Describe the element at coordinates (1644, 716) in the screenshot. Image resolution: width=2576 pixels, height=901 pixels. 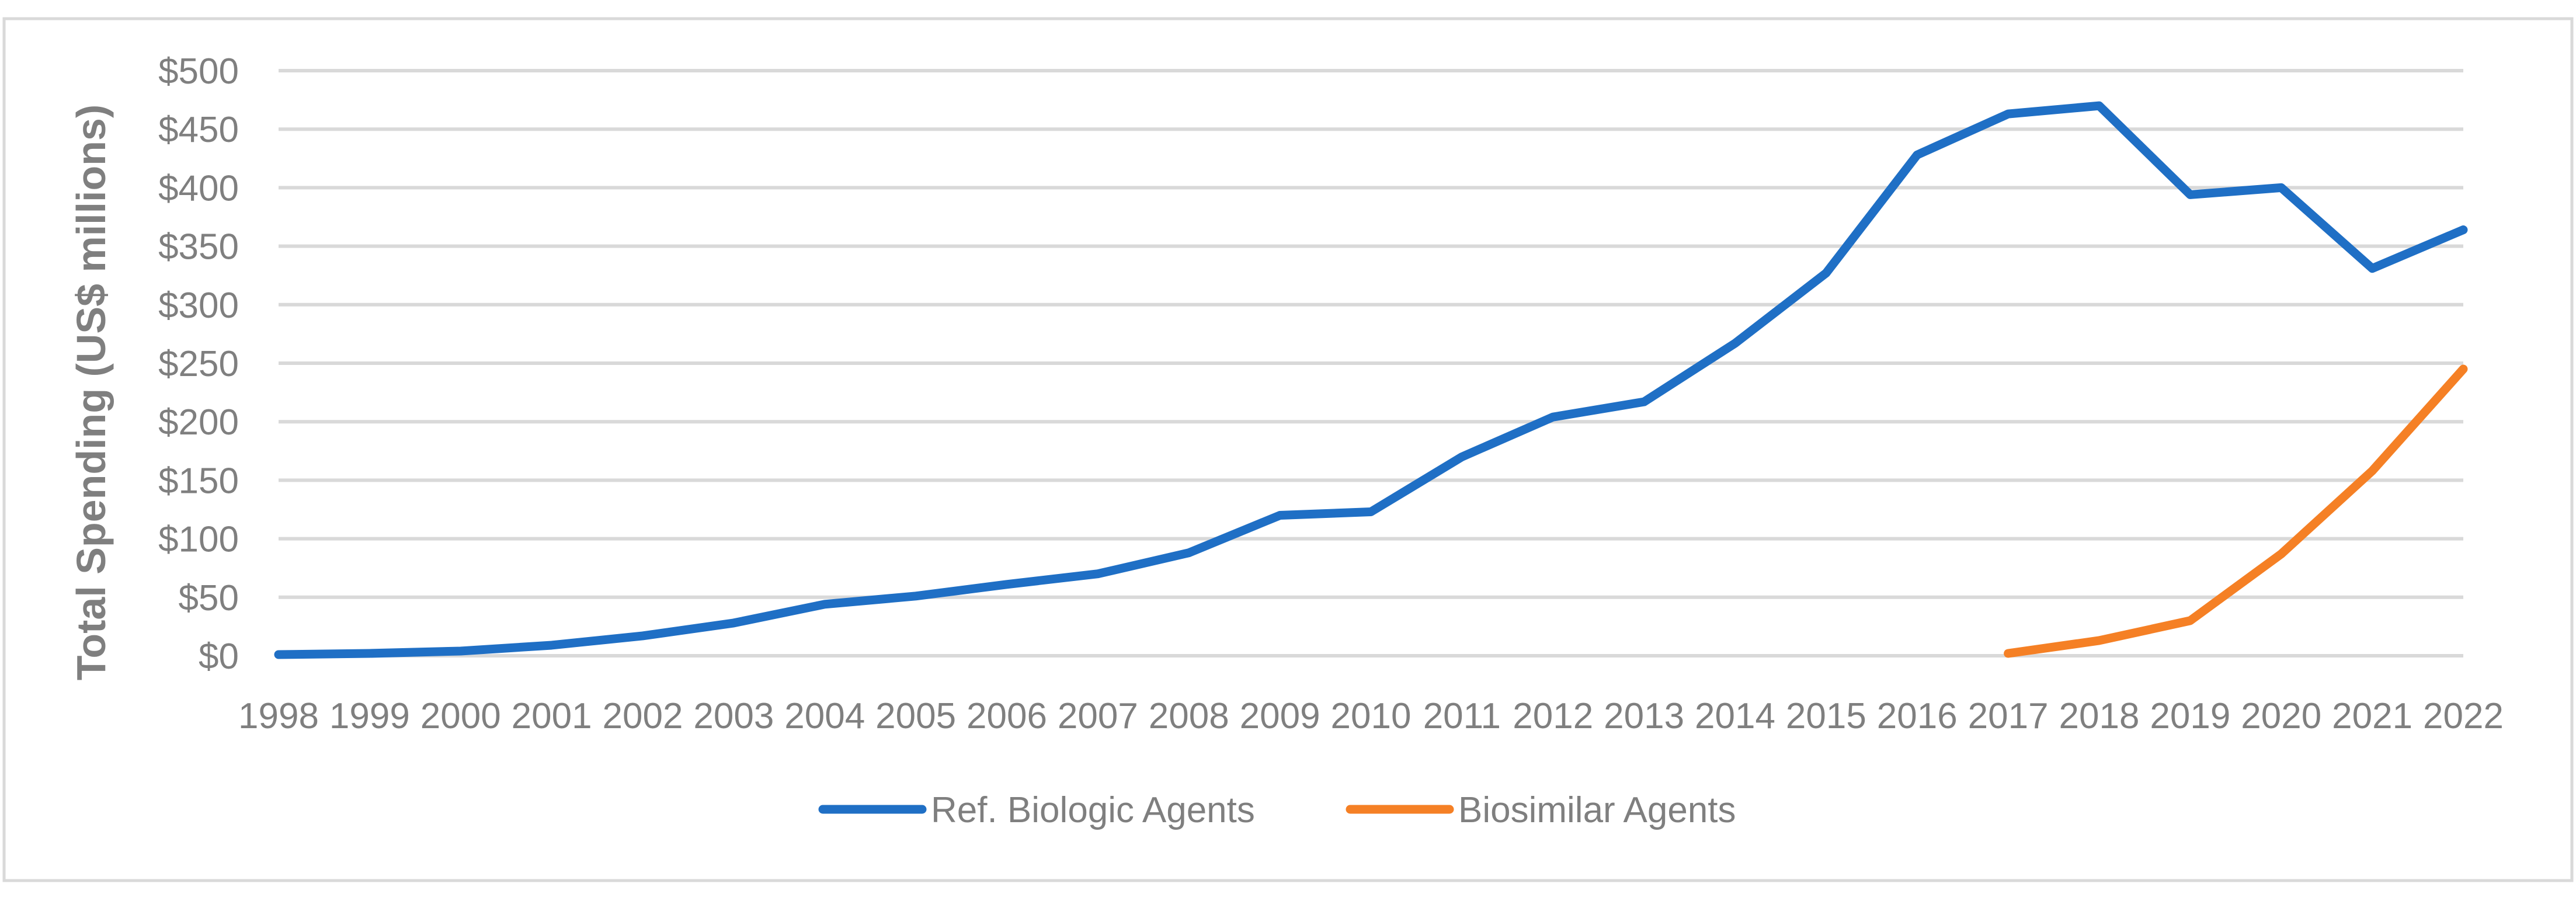
I see `x-tick-label: 2013` at that location.